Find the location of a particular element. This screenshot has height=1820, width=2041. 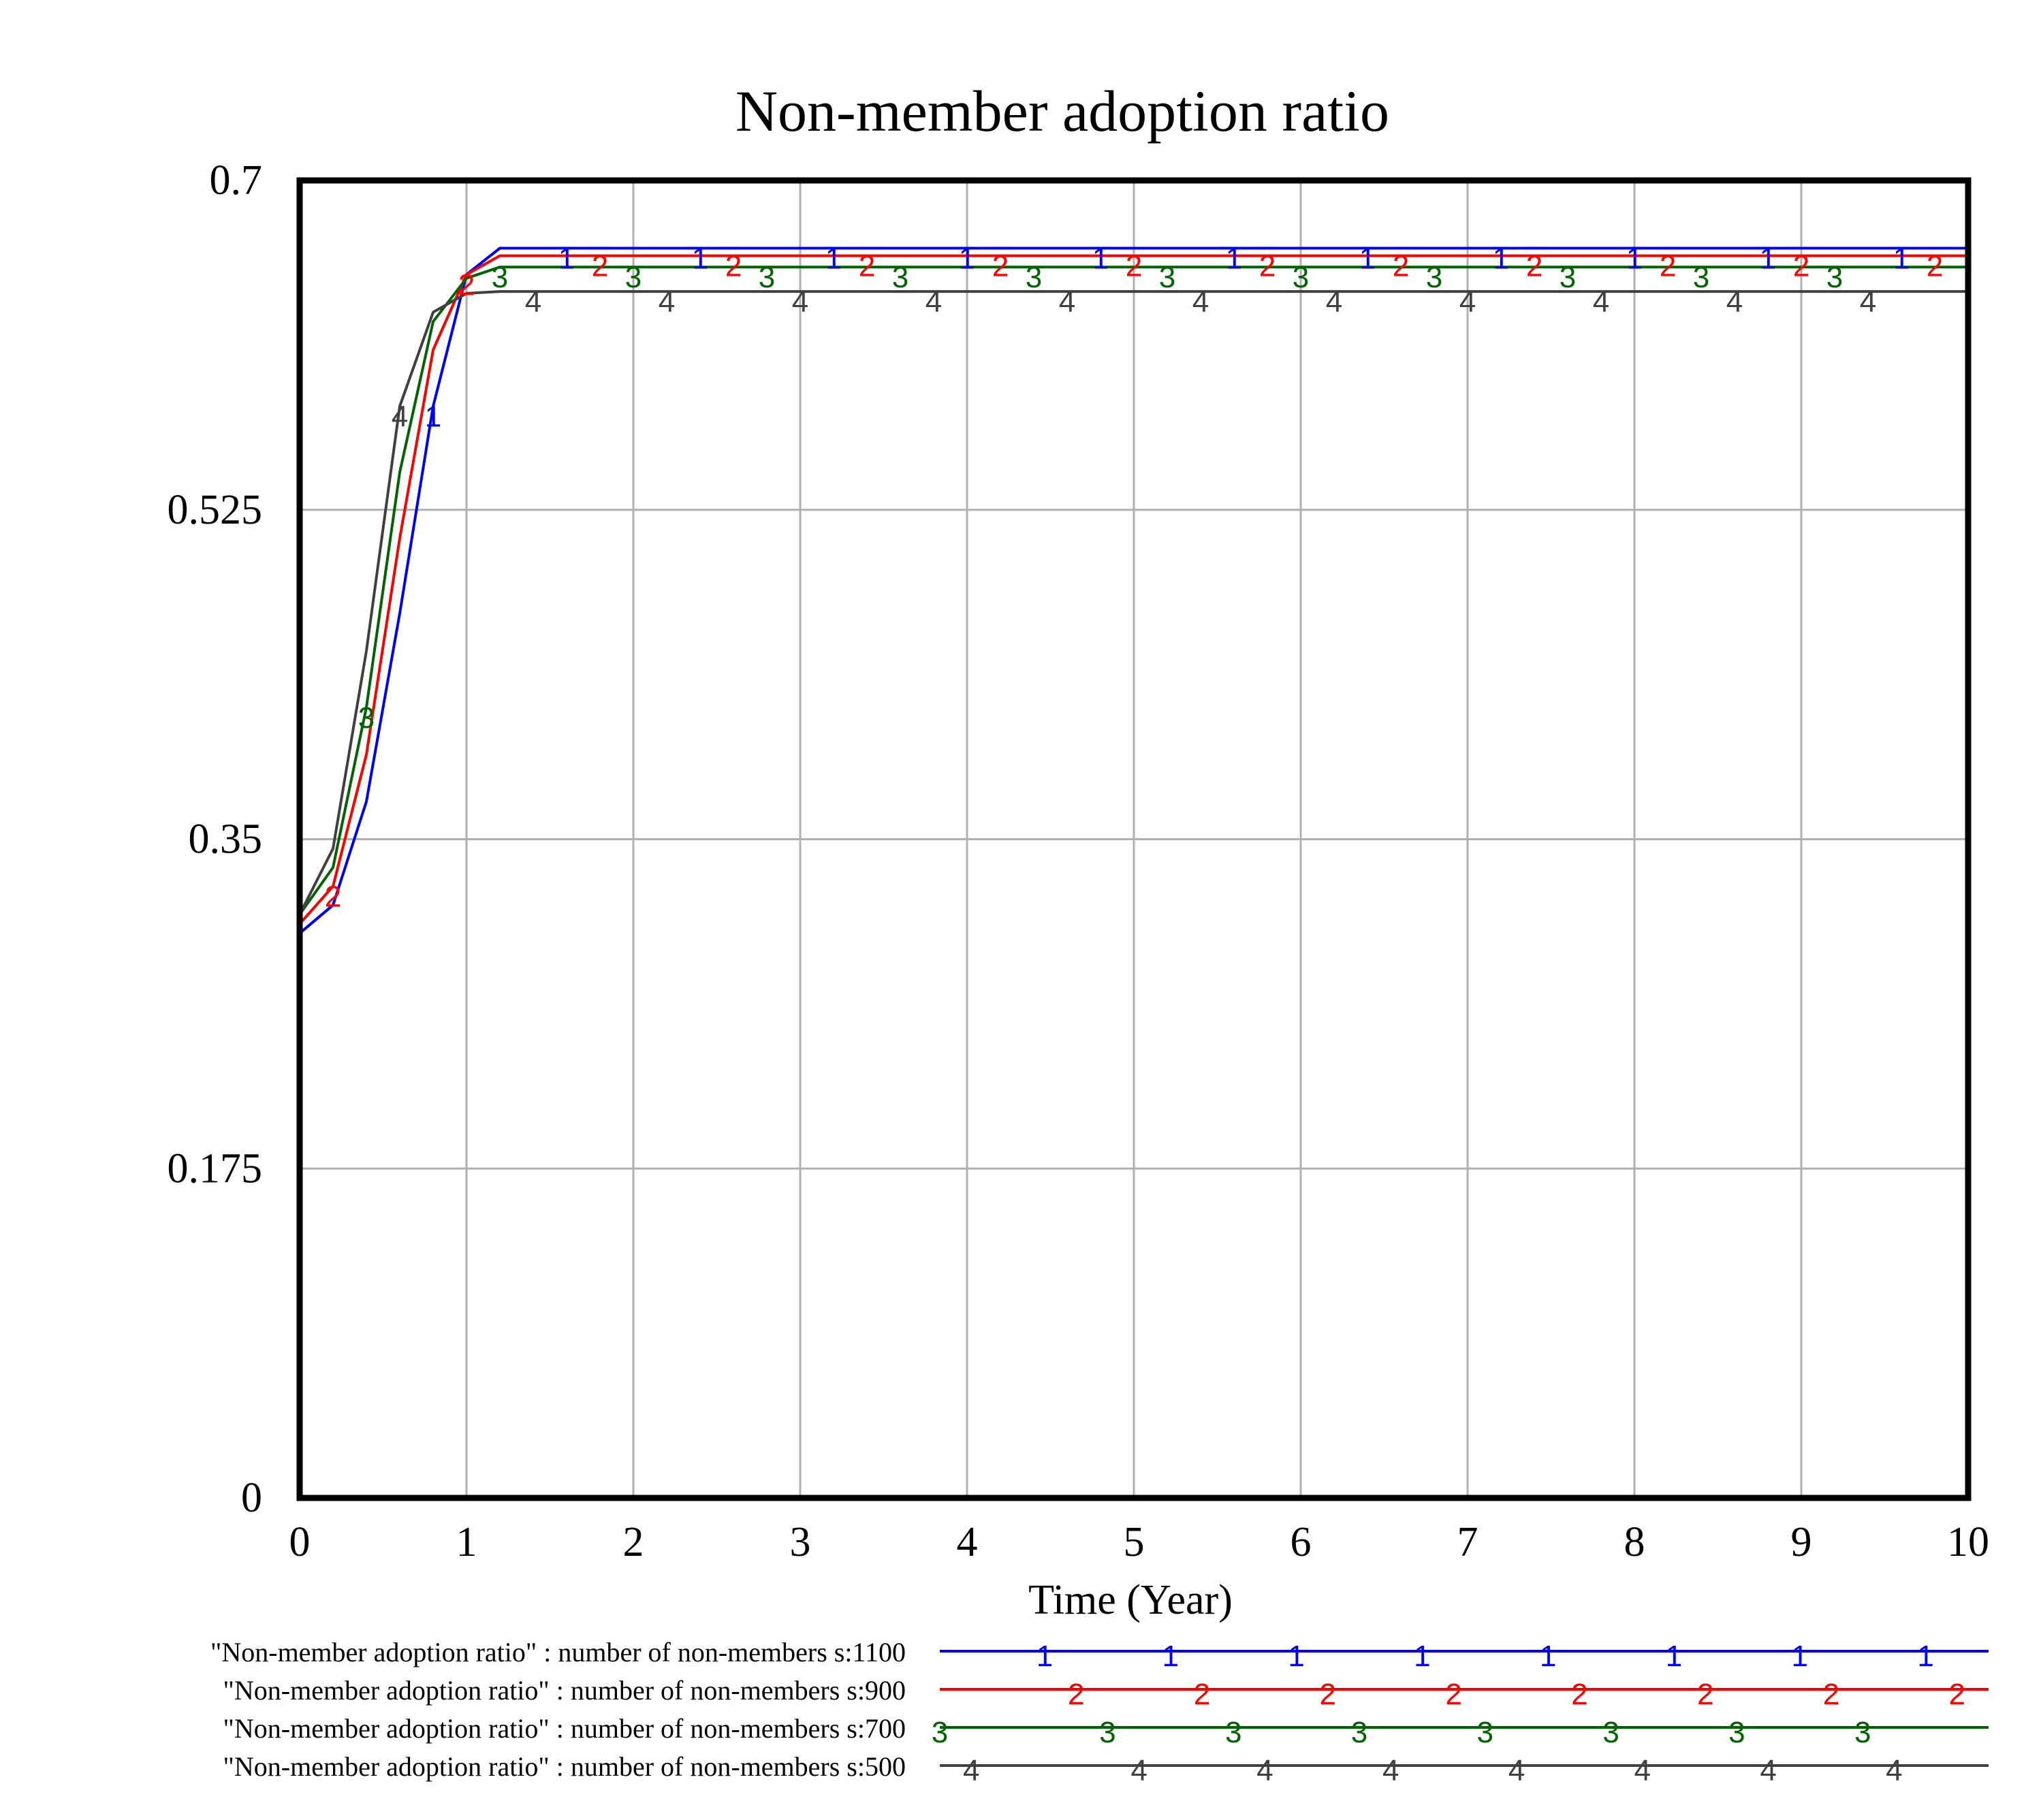

x-tick-label: 0 is located at coordinates (300, 1542).